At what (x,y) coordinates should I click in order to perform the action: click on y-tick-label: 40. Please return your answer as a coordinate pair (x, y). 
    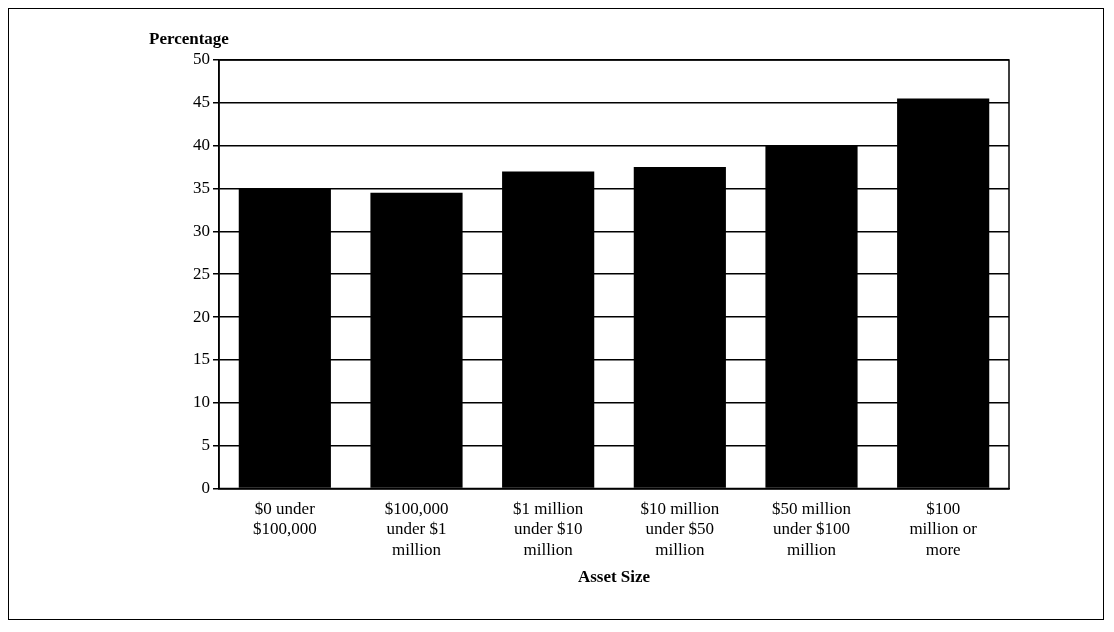
    Looking at the image, I should click on (201, 145).